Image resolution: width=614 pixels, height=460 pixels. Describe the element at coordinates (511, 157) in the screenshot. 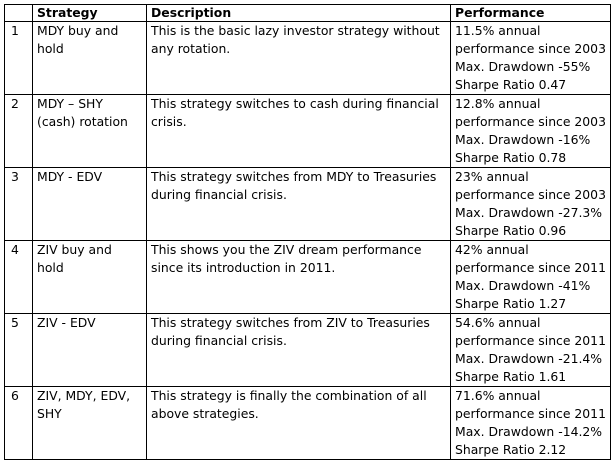

I see `sharpe-ratio: Sharpe Ratio 0.78` at that location.